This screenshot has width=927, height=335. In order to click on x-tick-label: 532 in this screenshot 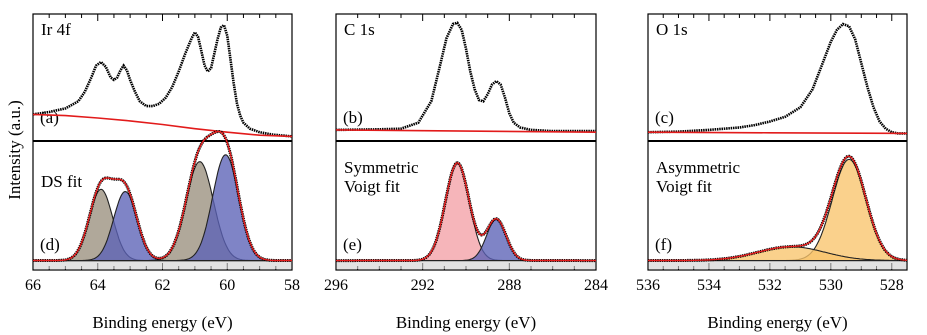, I will do `click(770, 285)`.